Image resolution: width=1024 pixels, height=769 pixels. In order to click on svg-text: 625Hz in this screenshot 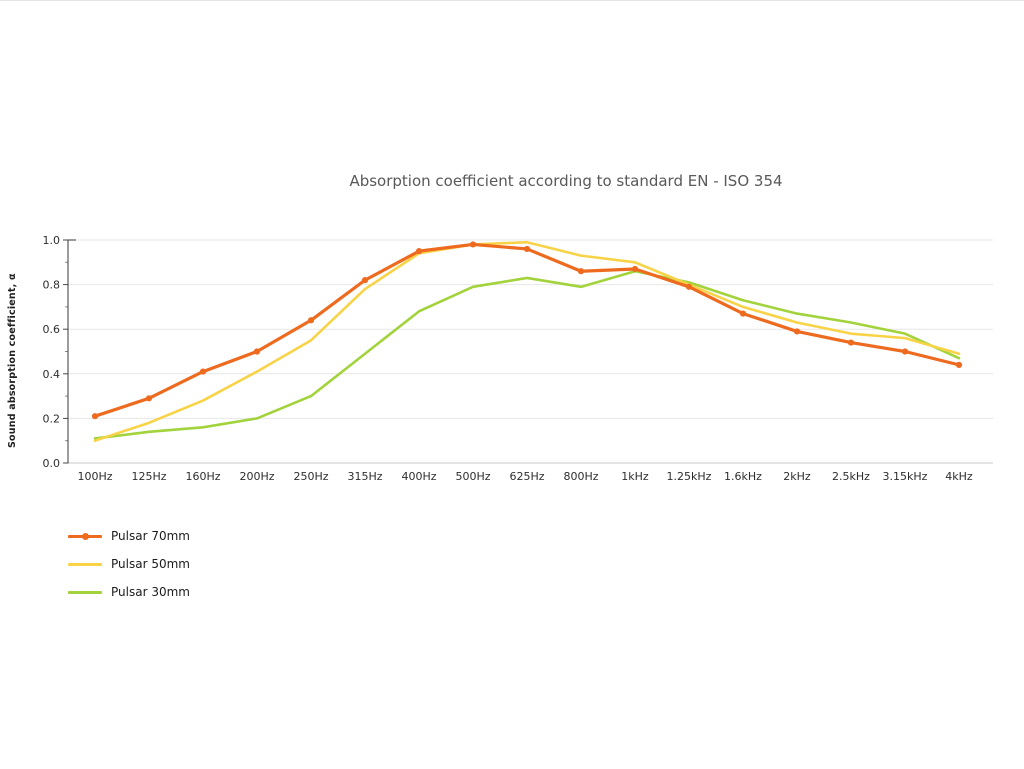, I will do `click(526, 476)`.